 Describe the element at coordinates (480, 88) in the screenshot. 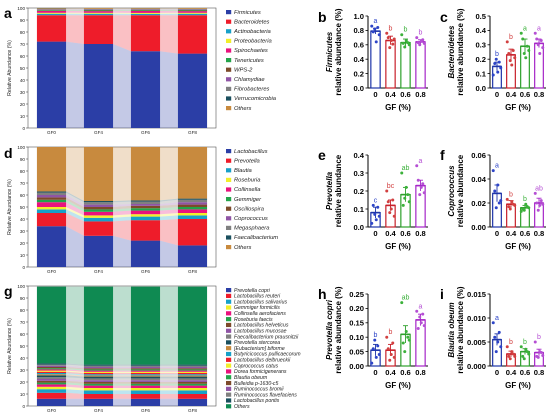

I see `y-tick-label: 0.0` at that location.